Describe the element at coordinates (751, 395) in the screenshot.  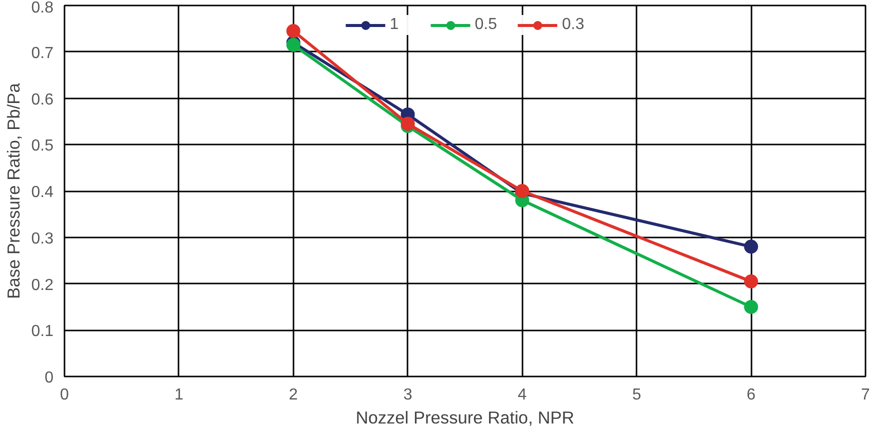
I see `x-tick-label: 6` at that location.